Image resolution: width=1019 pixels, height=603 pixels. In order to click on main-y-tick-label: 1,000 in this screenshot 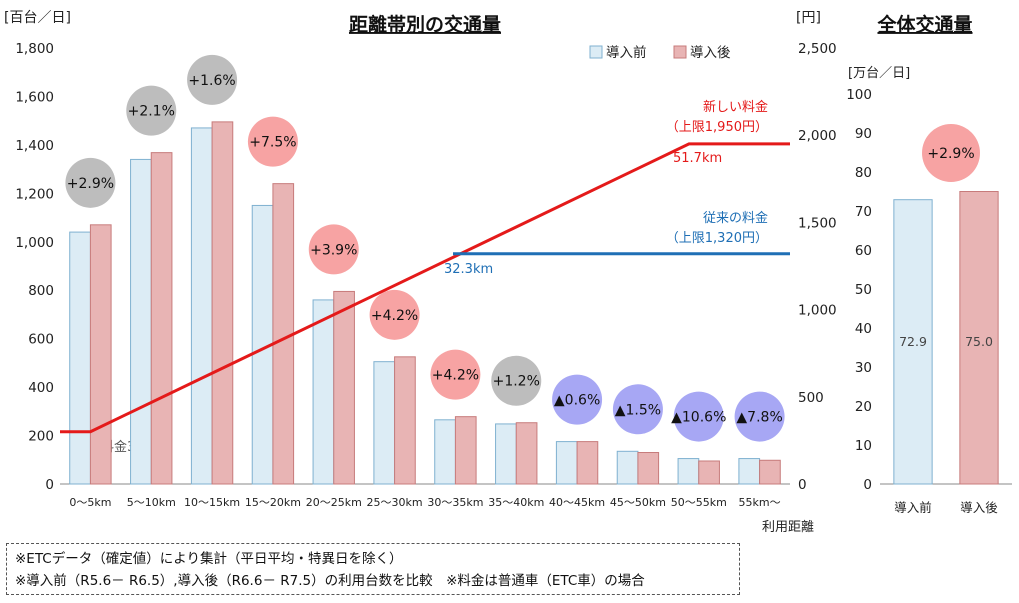, I will do `click(34, 243)`.